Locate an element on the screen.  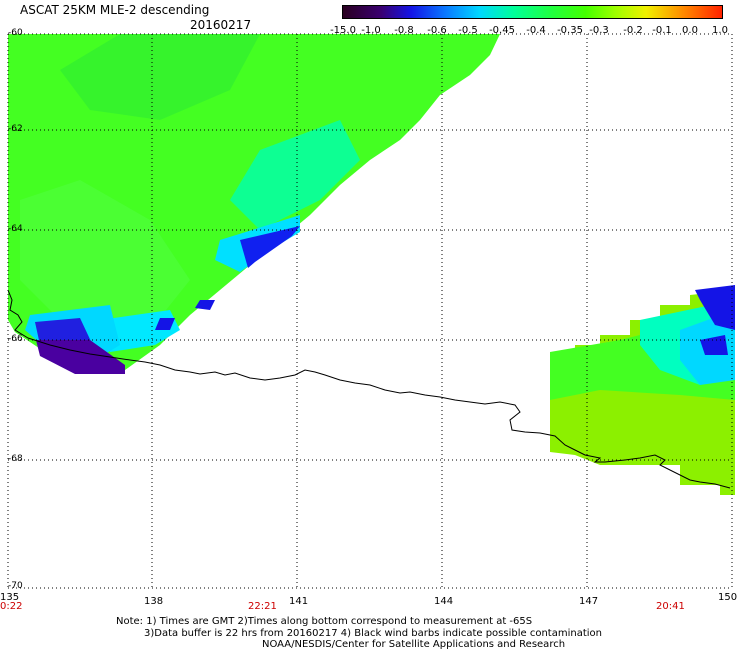
lon-label: 138 is located at coordinates (154, 601).